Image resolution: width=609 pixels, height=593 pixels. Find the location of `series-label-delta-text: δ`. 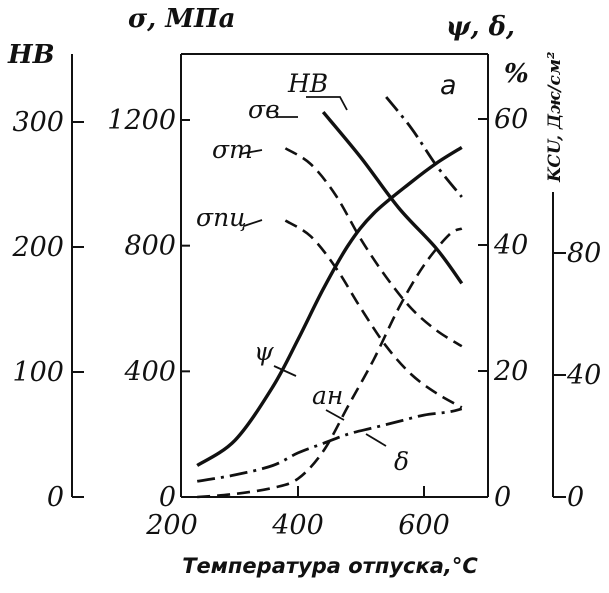

series-label-delta-text: δ is located at coordinates (401, 461).